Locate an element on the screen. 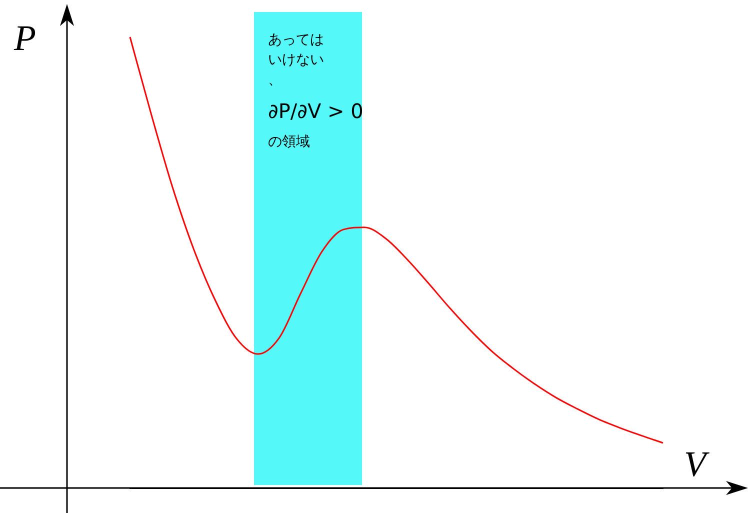 This screenshot has width=756, height=513. x-axis-title: V is located at coordinates (697, 464).